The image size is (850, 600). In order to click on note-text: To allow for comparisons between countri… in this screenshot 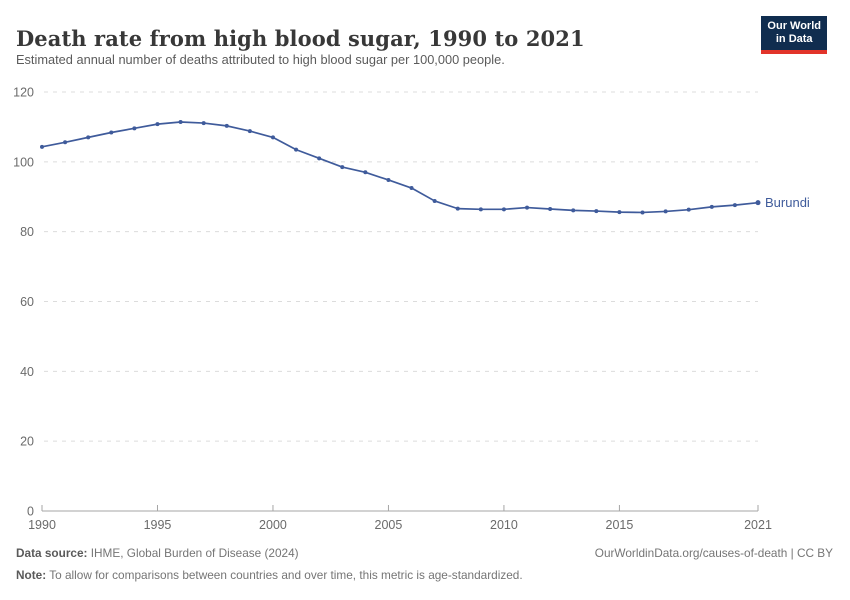, I will do `click(284, 575)`.